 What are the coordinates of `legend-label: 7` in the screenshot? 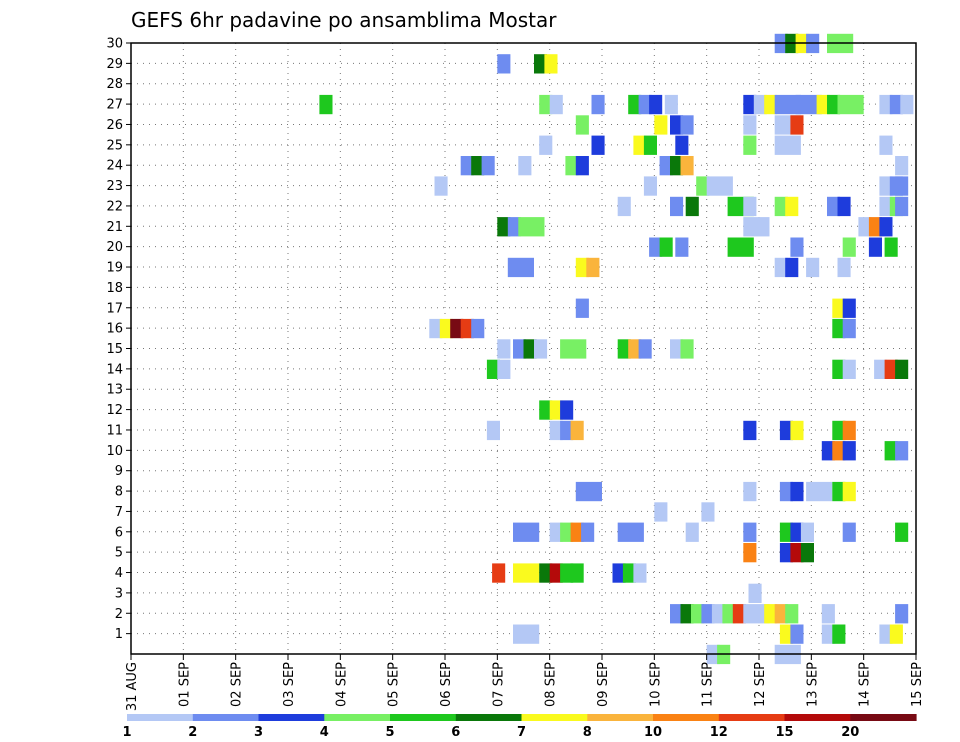 It's located at (521, 732).